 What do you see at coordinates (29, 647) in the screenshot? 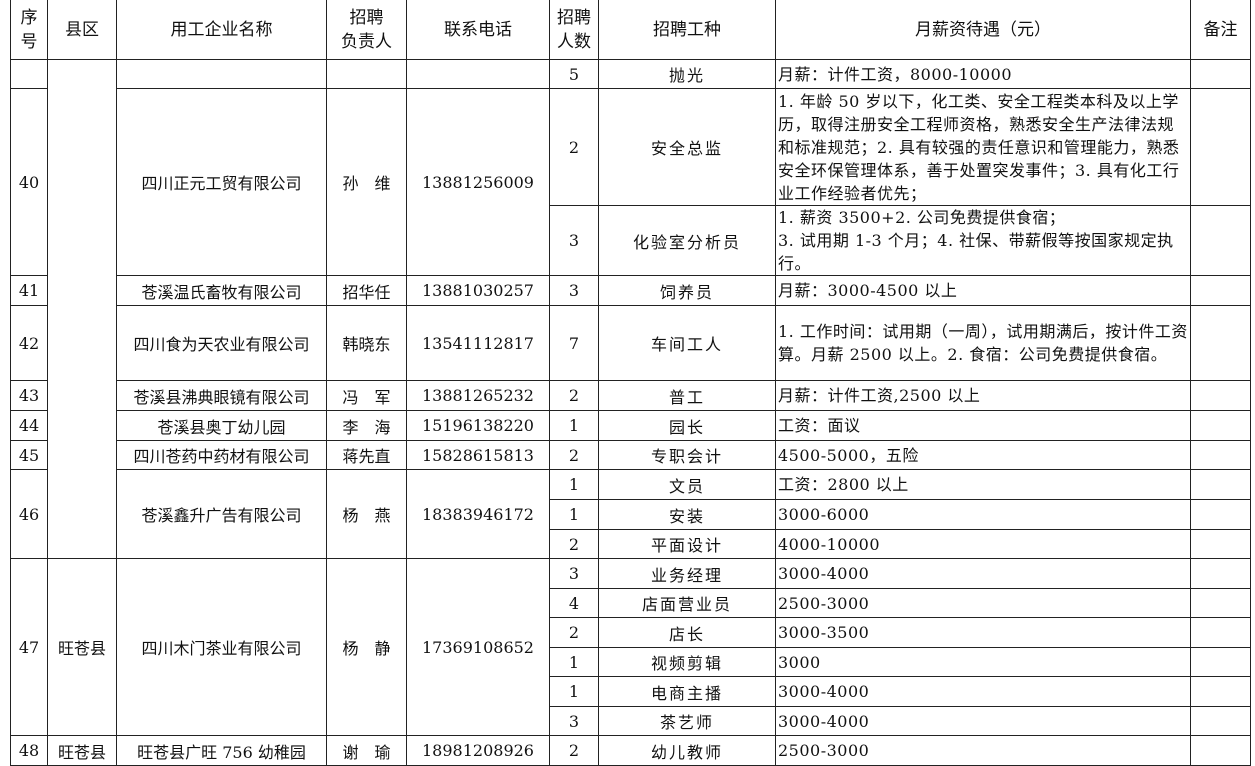
I see `seq-cell: 47` at bounding box center [29, 647].